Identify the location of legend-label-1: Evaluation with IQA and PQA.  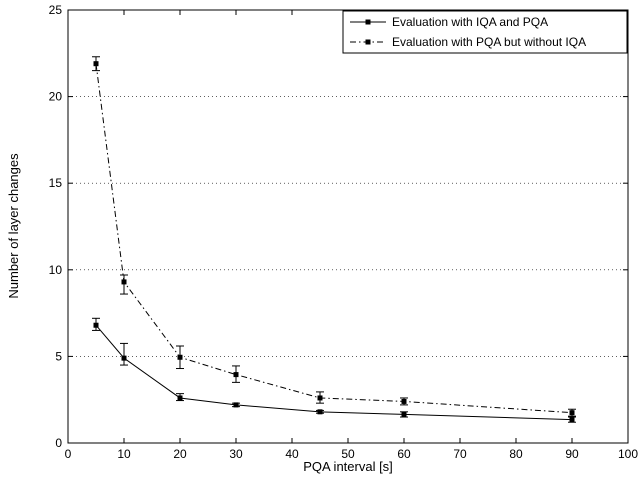
(470, 22).